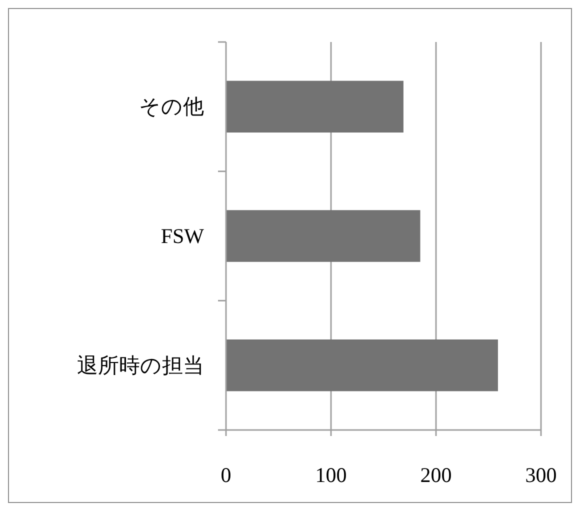 This screenshot has height=511, width=580. What do you see at coordinates (182, 236) in the screenshot?
I see `y-tick-label: FSW` at bounding box center [182, 236].